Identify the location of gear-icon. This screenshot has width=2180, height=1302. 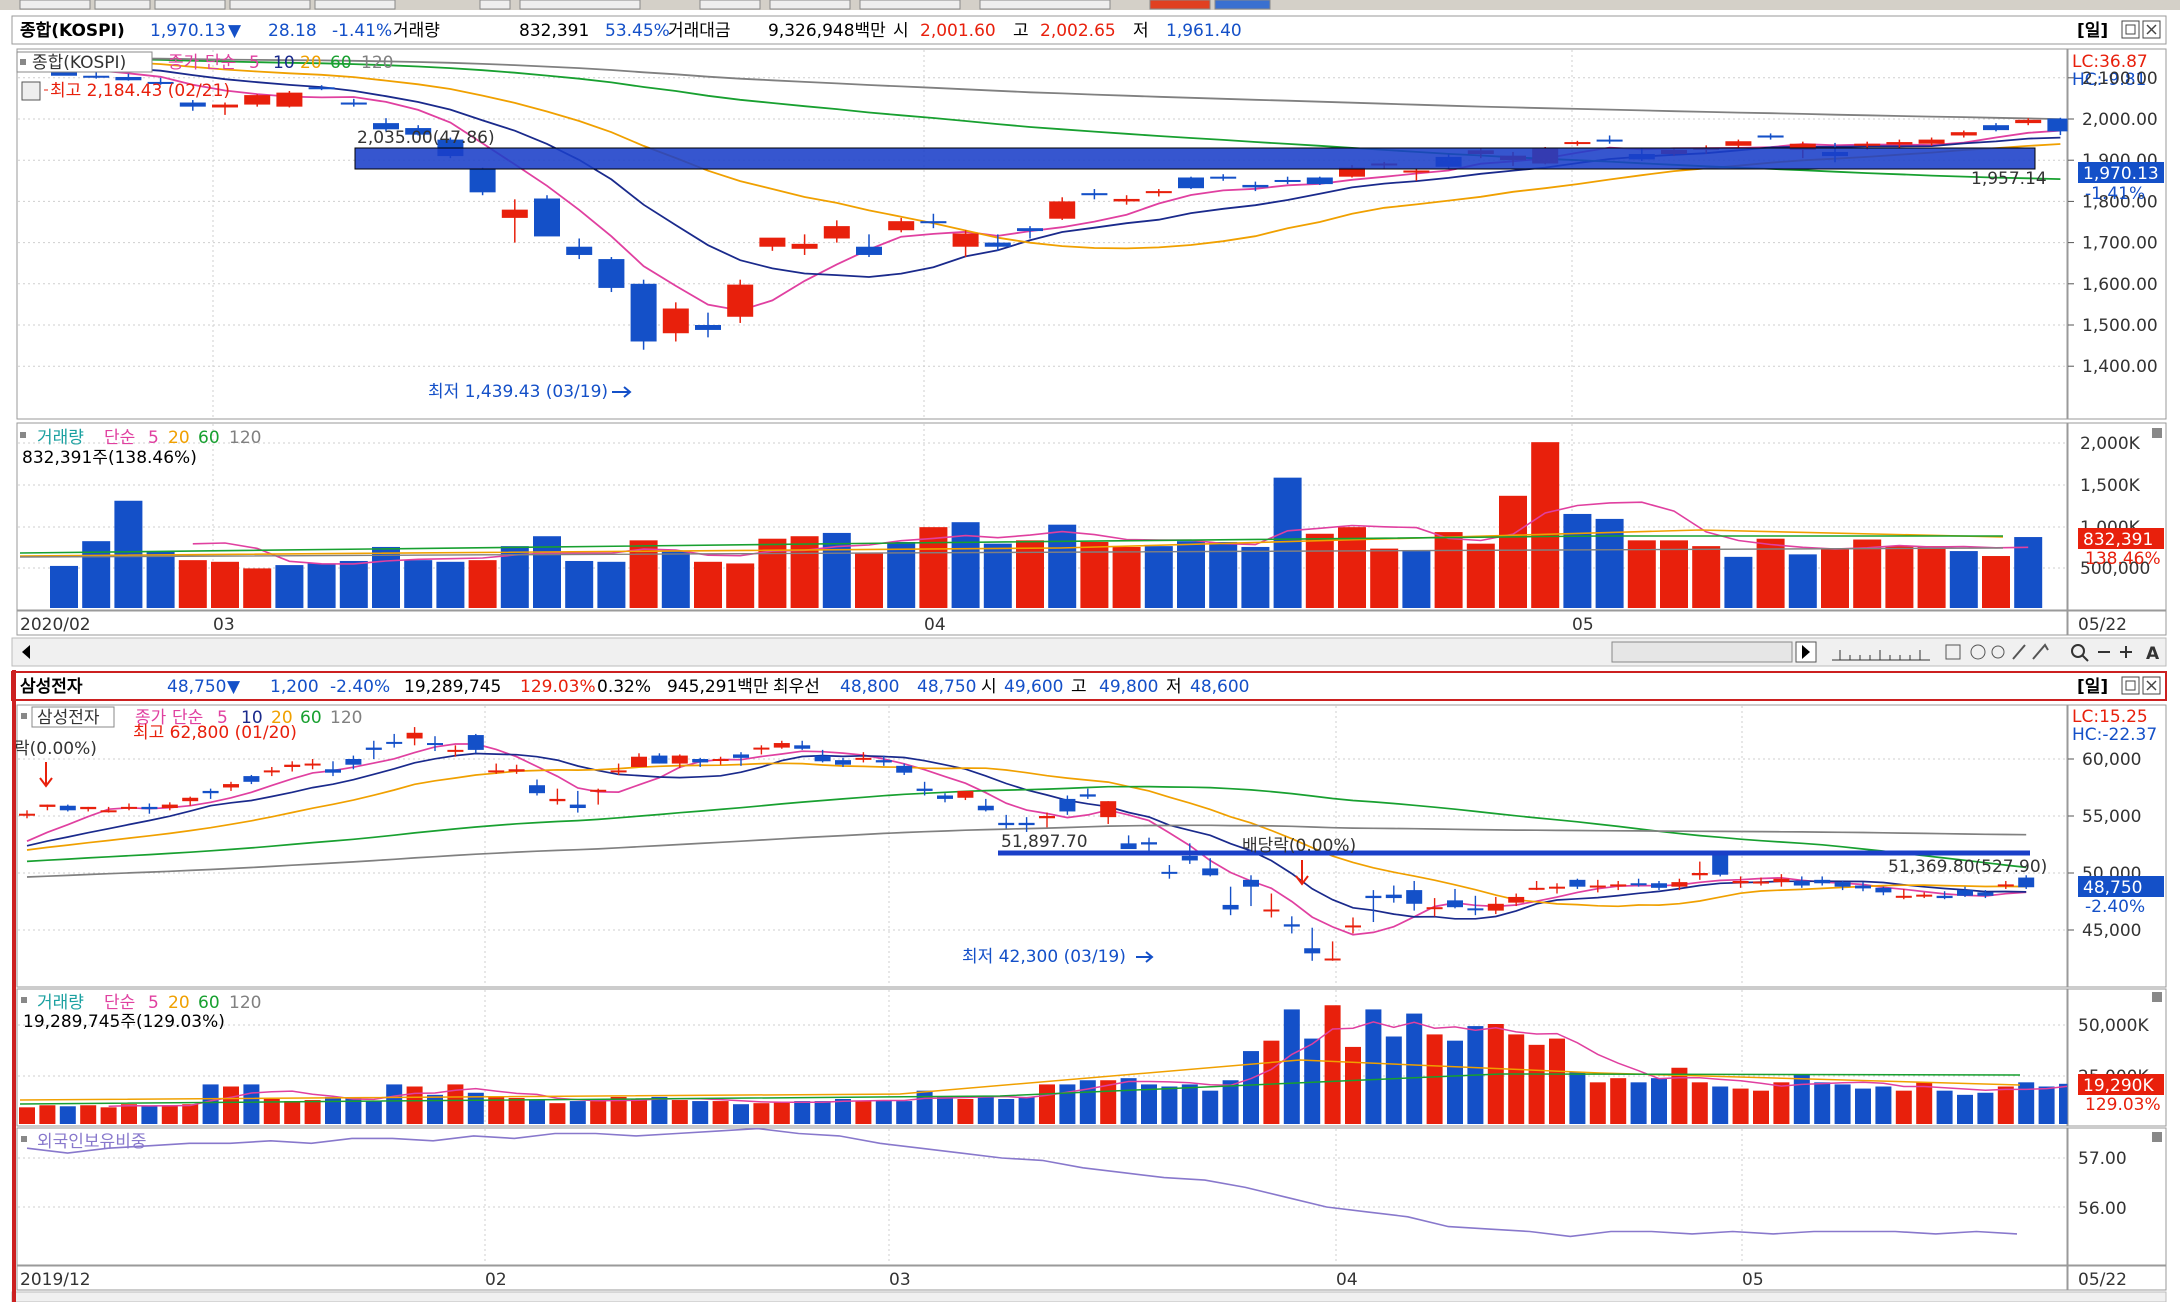
(1998, 652).